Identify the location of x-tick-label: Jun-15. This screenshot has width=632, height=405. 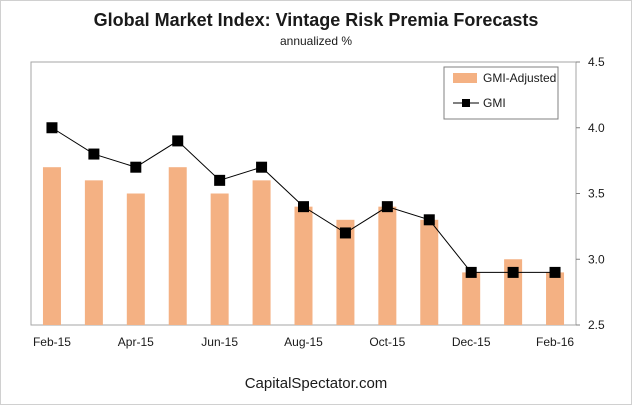
(219, 342).